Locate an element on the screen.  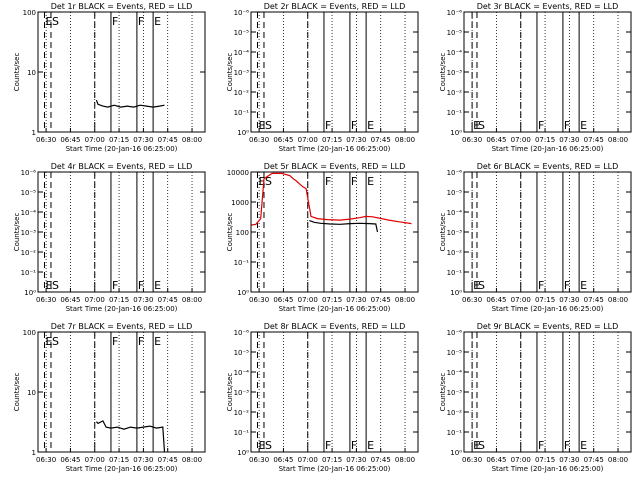
panel-title: Det 4r BLACK = Events, RED = LLD is located at coordinates (122, 166).